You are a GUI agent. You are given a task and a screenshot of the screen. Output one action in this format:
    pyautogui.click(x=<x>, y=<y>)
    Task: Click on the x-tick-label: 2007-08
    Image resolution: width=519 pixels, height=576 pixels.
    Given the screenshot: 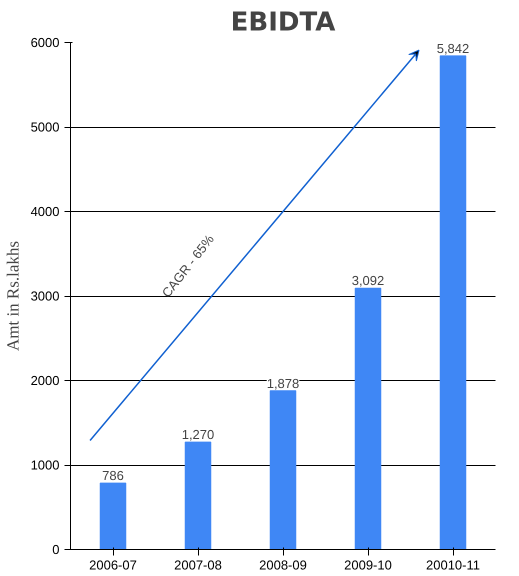 What is the action you would take?
    pyautogui.click(x=198, y=565)
    